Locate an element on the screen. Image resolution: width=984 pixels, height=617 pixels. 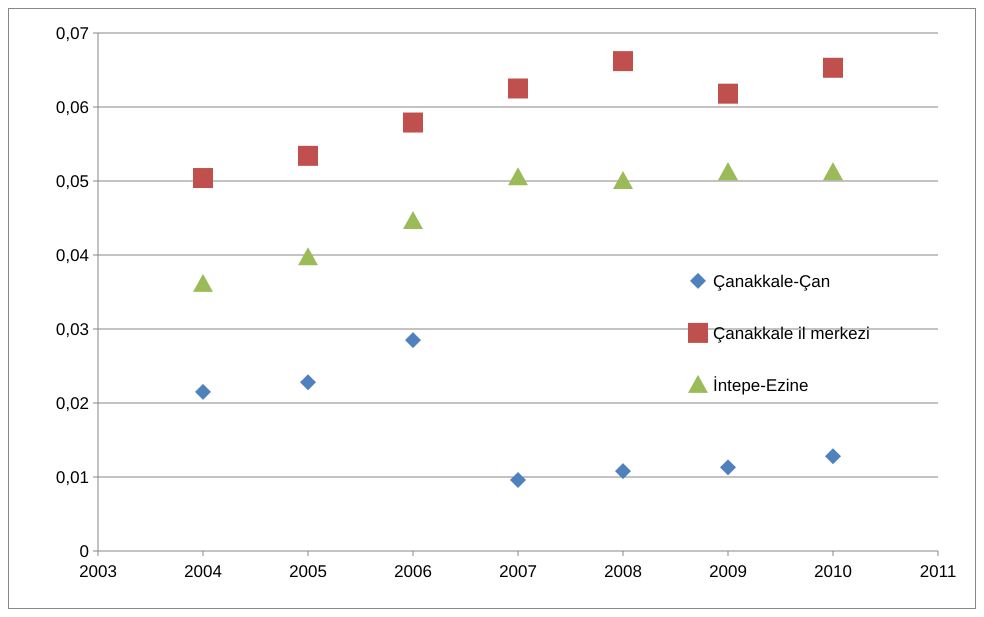
x-tick-label: 2009 is located at coordinates (728, 571).